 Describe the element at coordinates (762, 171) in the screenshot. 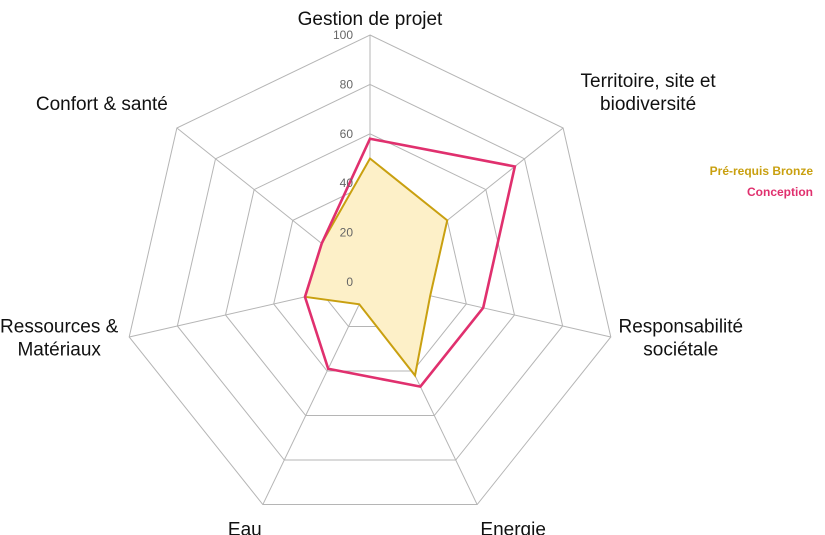

I see `legend-item-pre-requis-bronze: Pré-requis Bronze` at that location.